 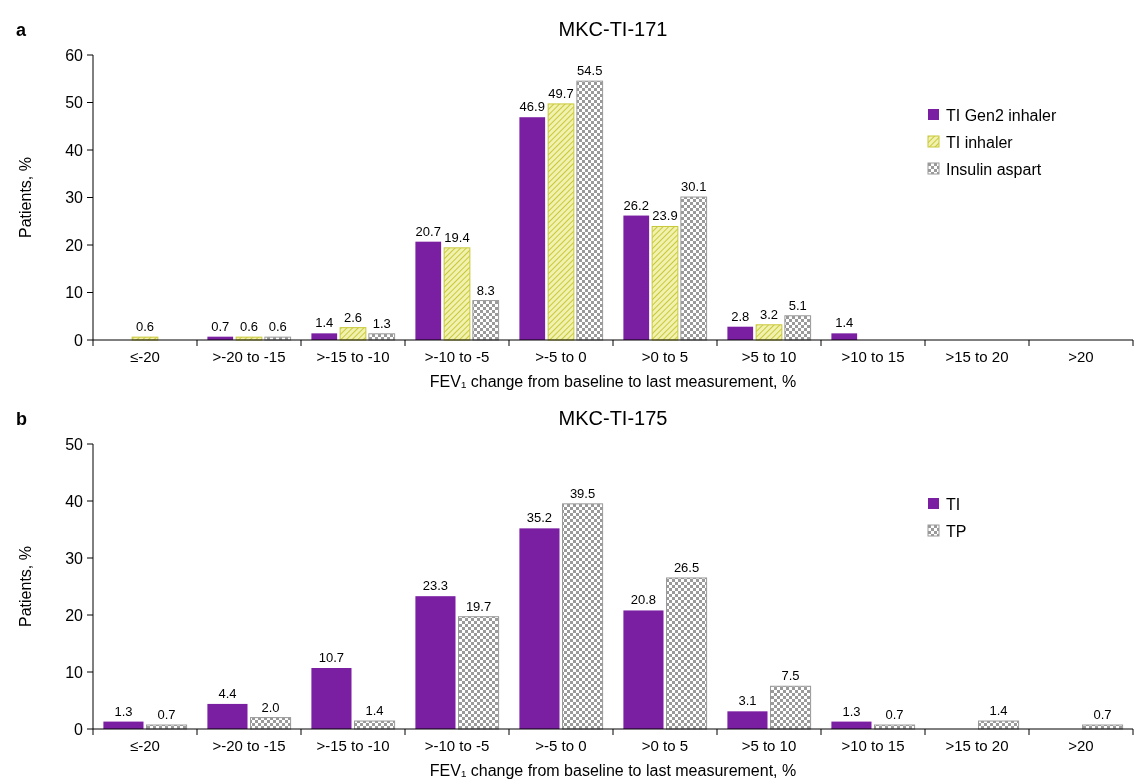 What do you see at coordinates (270, 707) in the screenshot?
I see `data-label: 2.0` at bounding box center [270, 707].